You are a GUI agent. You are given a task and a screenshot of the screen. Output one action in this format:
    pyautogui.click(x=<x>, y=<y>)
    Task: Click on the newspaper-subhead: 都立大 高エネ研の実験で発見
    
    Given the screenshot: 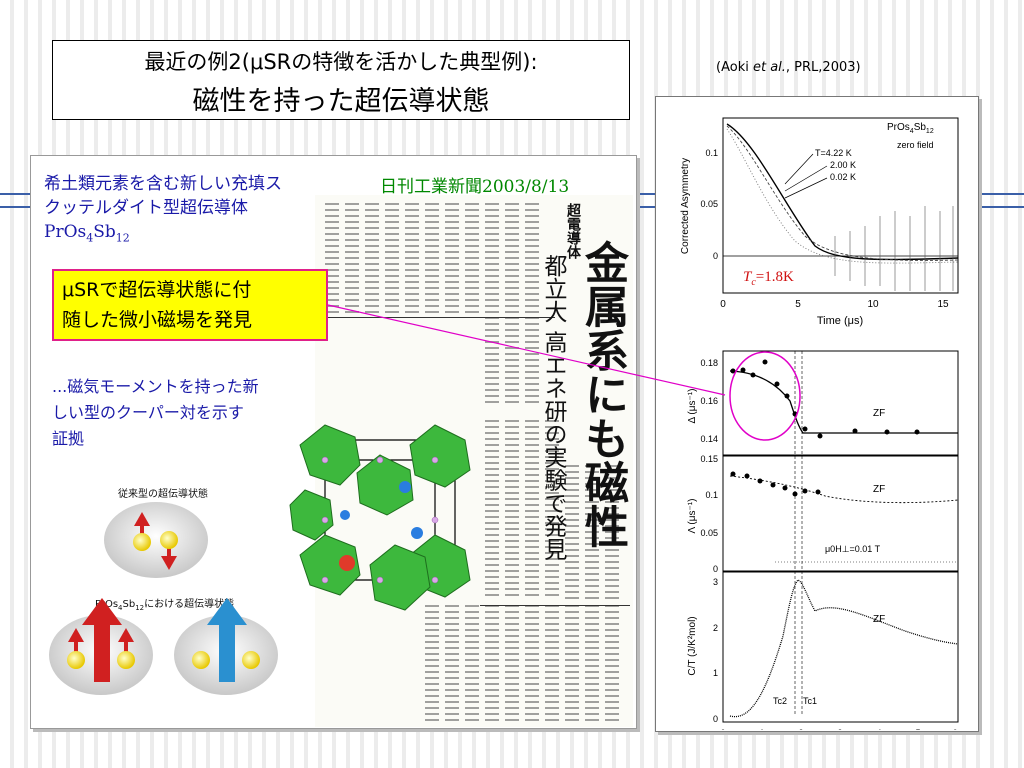 What is the action you would take?
    pyautogui.click(x=553, y=407)
    